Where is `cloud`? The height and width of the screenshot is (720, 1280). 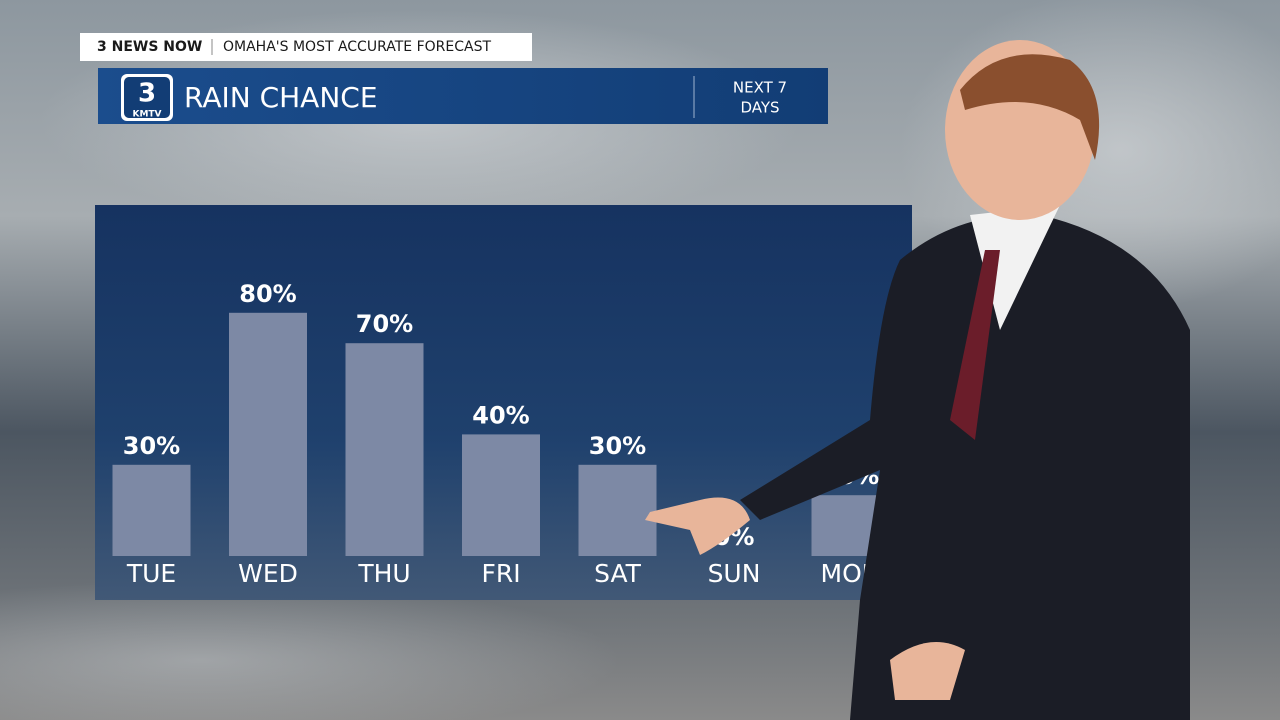
cloud is located at coordinates (310, 650).